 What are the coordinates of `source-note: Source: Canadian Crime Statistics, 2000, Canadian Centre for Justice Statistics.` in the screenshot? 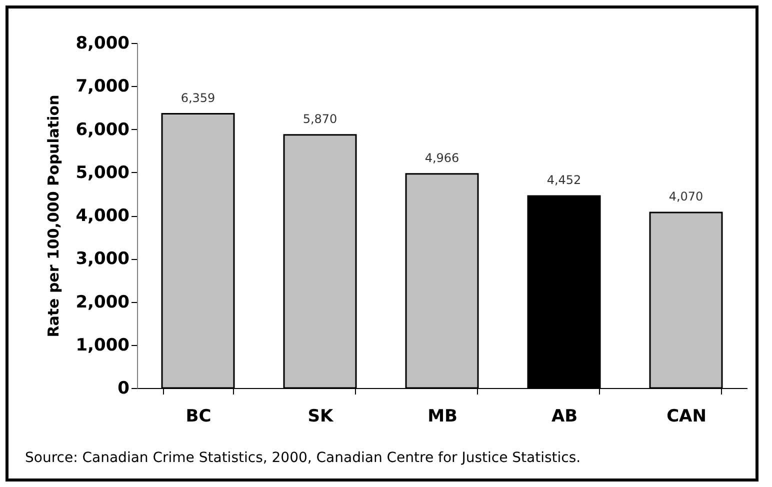 It's located at (303, 458).